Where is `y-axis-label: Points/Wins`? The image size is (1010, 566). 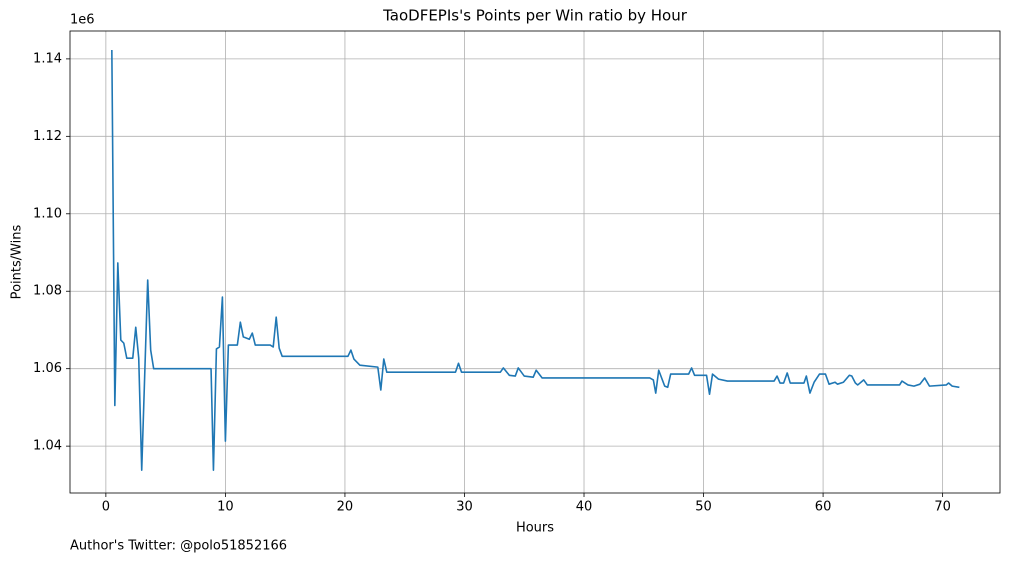 y-axis-label: Points/Wins is located at coordinates (17, 261).